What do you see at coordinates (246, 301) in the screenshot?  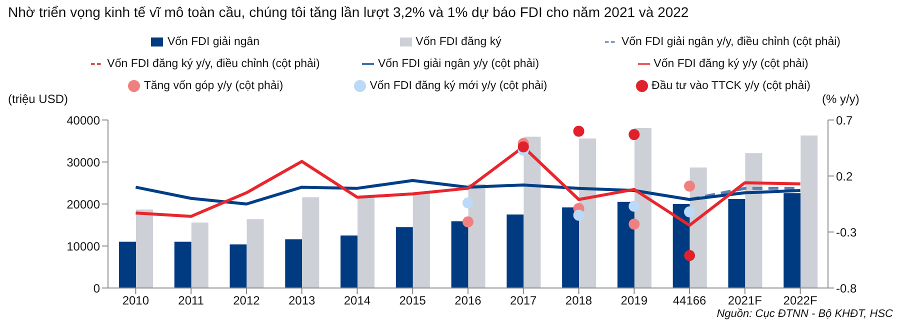 I see `x-tick-label: 2012` at bounding box center [246, 301].